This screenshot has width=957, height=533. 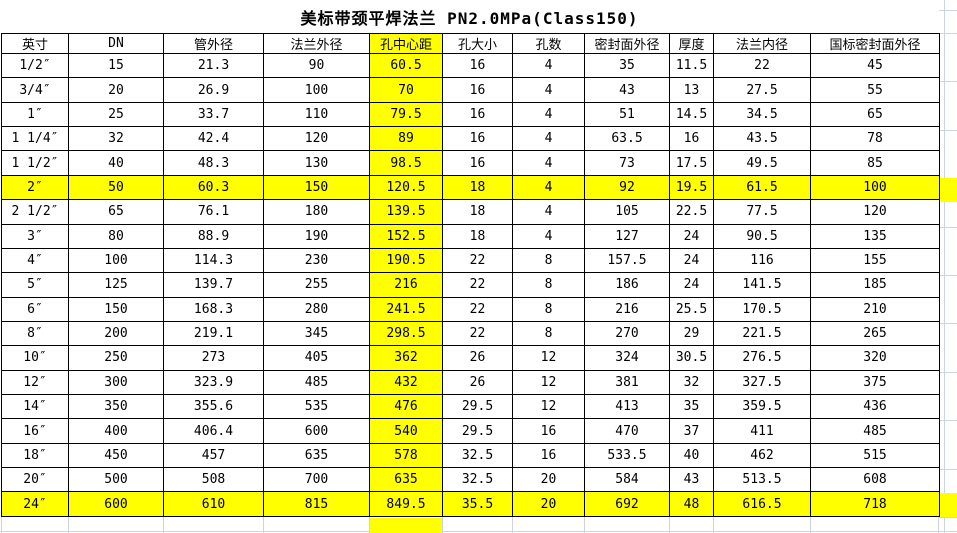 What do you see at coordinates (875, 455) in the screenshot?
I see `cell: 515` at bounding box center [875, 455].